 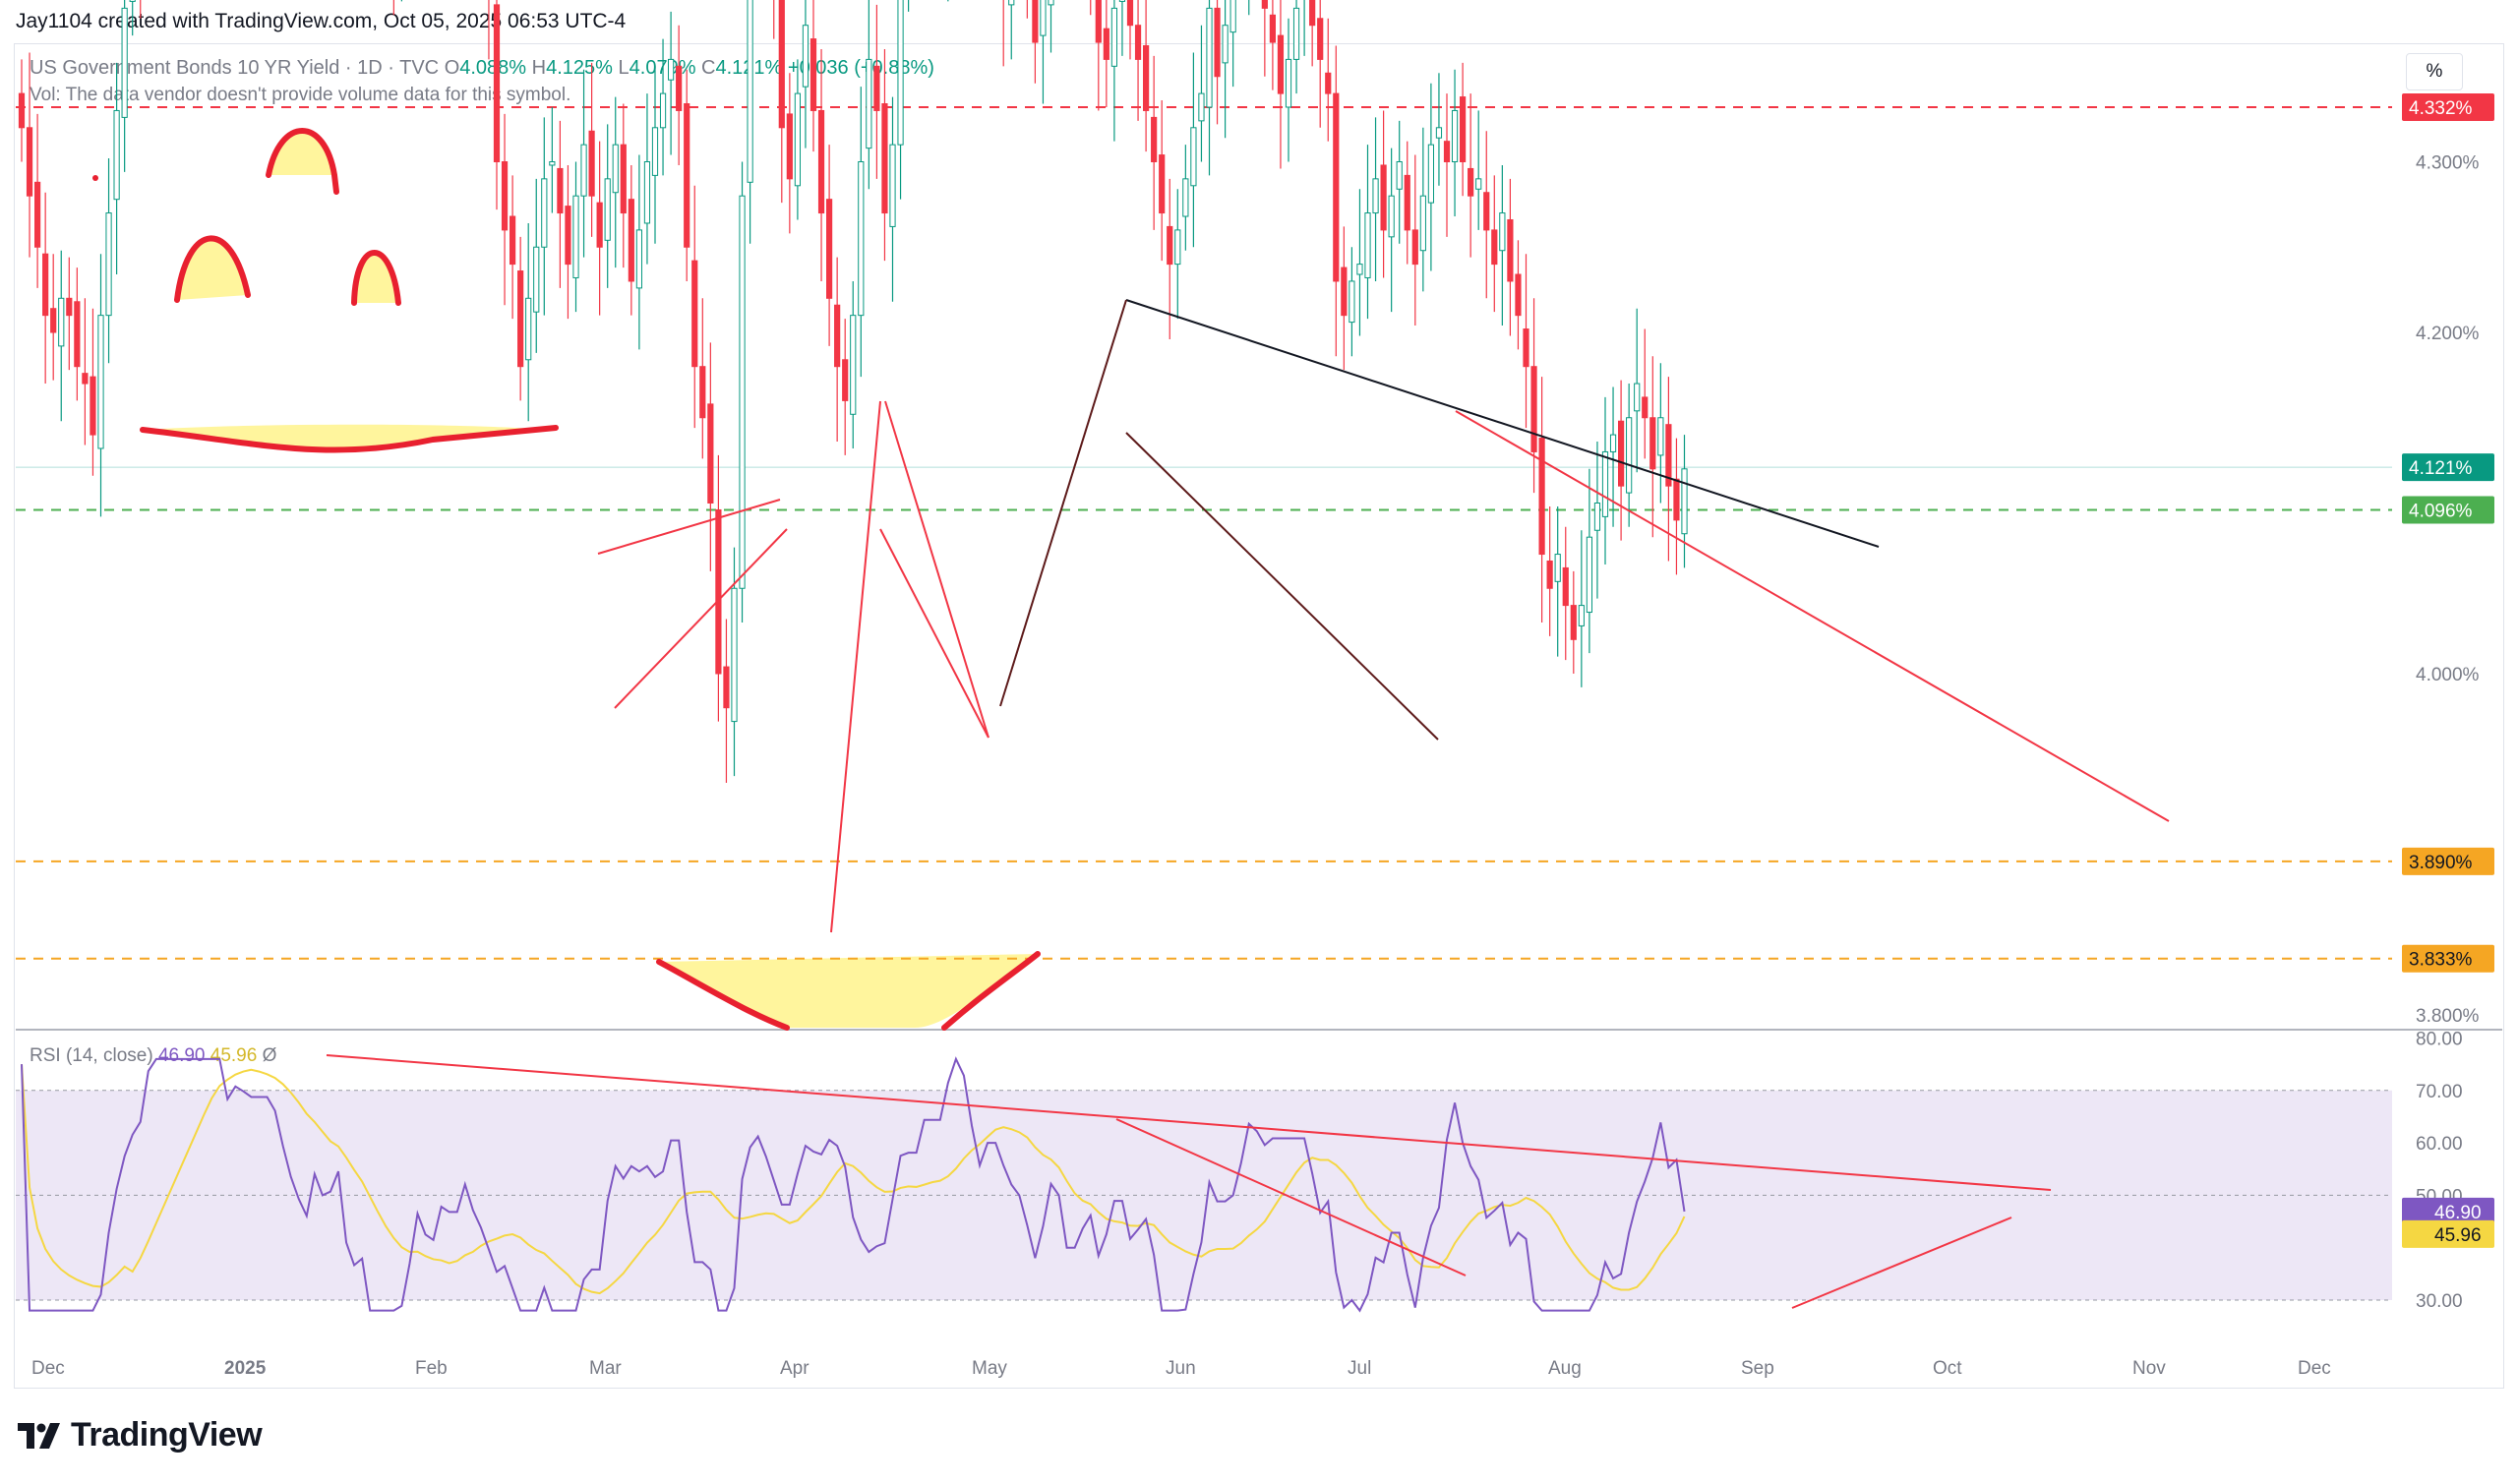 What do you see at coordinates (2448, 1234) in the screenshot?
I see `rsi-ma-tag` at bounding box center [2448, 1234].